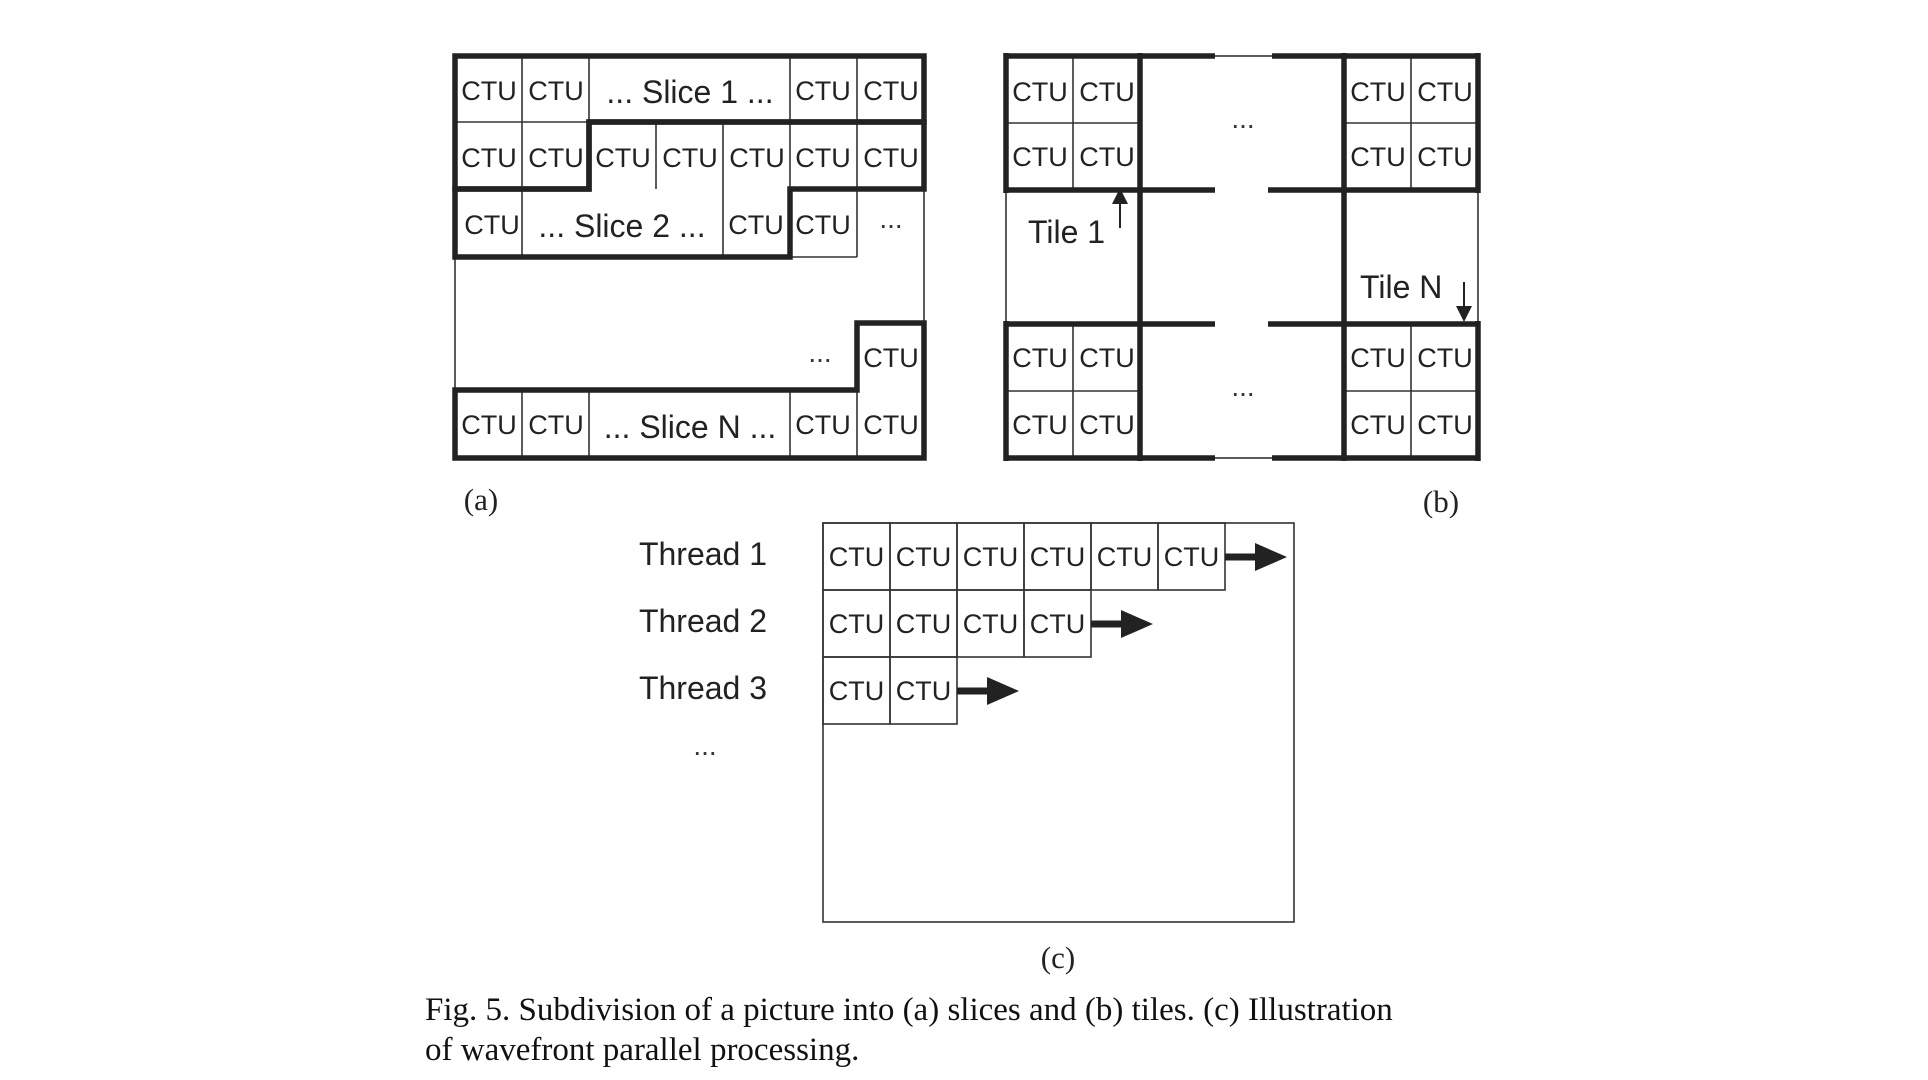 The width and height of the screenshot is (1928, 1080). I want to click on thread-row: Thread 1 CTU CTU CTU CTU CTU CTU, so click(963, 556).